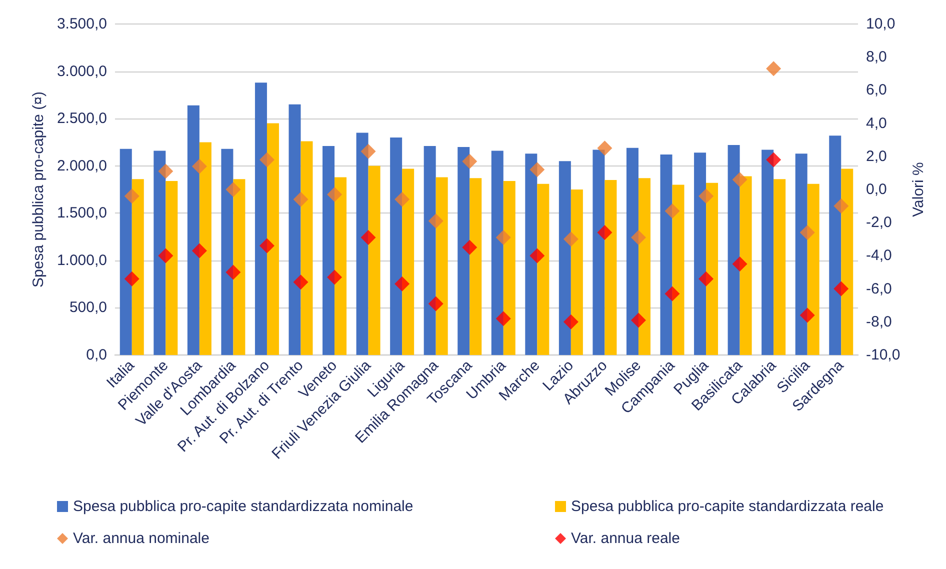 This screenshot has height=569, width=946. Describe the element at coordinates (879, 255) in the screenshot. I see `y2-tick-label: -4,0` at that location.